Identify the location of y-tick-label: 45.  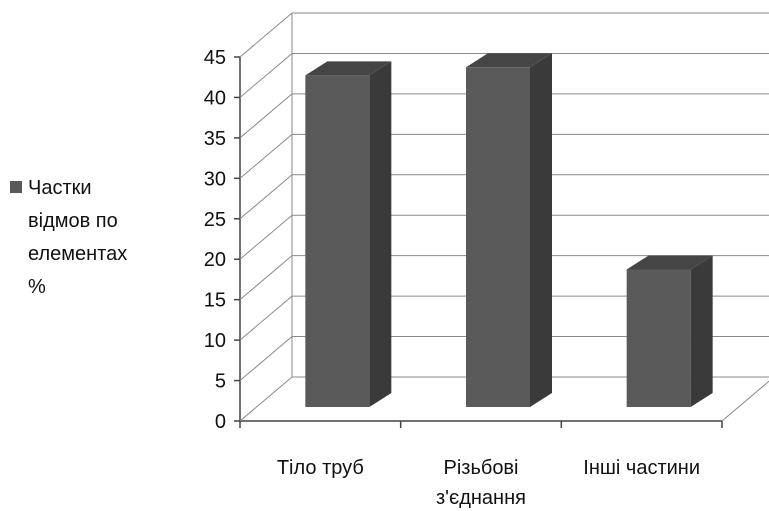
(215, 58).